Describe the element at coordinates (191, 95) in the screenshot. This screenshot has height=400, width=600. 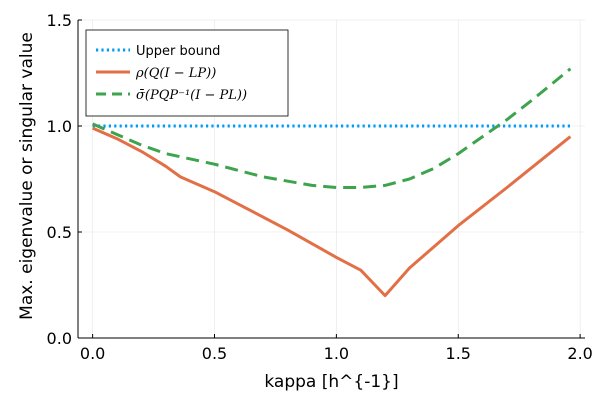
I see `legend-label: σ̄(PQP⁻¹(I − PL))` at that location.